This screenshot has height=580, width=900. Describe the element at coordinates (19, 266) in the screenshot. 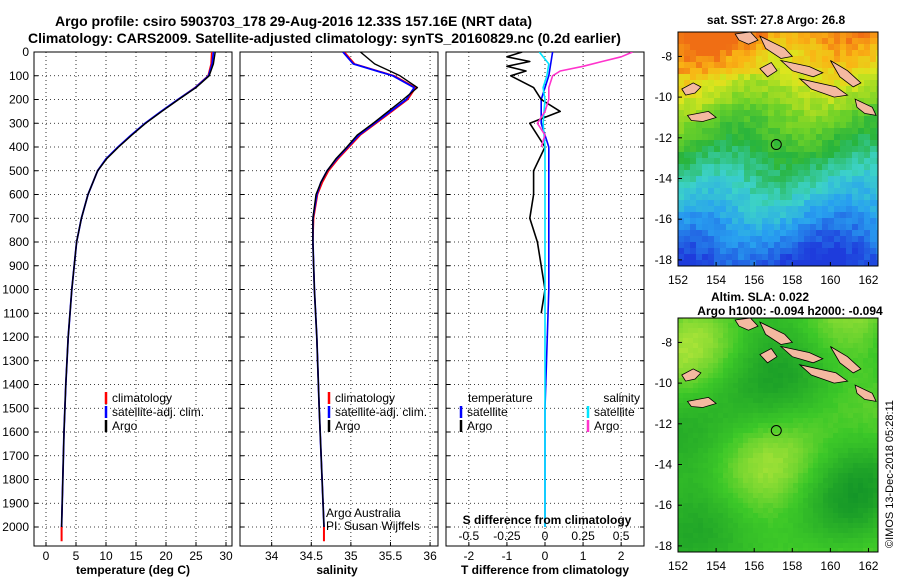

I see `depth-tick-900: 900` at that location.